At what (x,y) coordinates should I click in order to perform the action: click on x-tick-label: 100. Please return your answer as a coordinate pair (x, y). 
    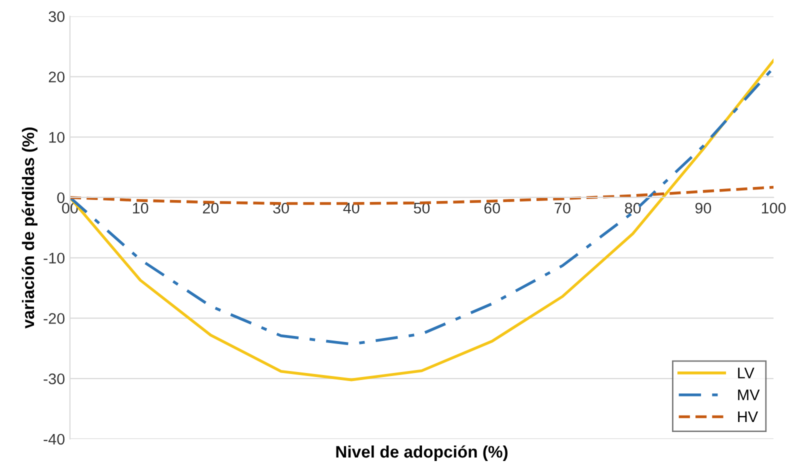
    Looking at the image, I should click on (774, 208).